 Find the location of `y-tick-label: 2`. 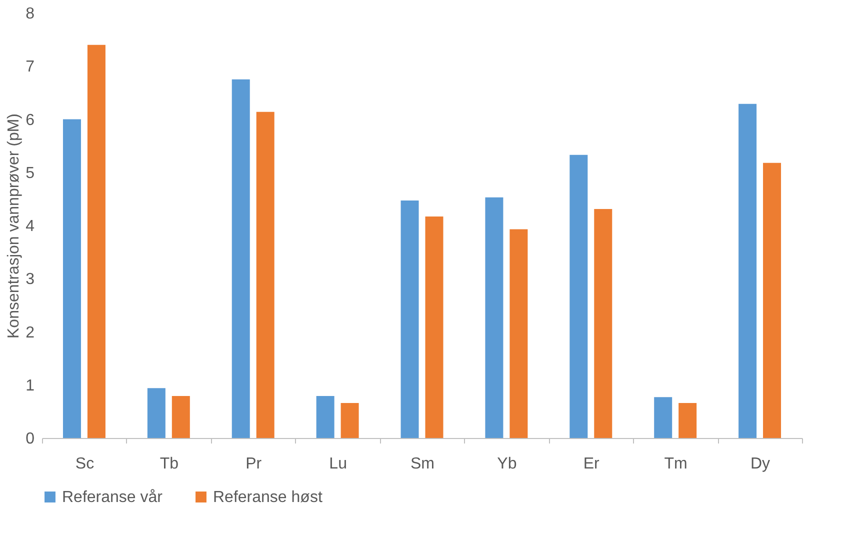

y-tick-label: 2 is located at coordinates (30, 333).